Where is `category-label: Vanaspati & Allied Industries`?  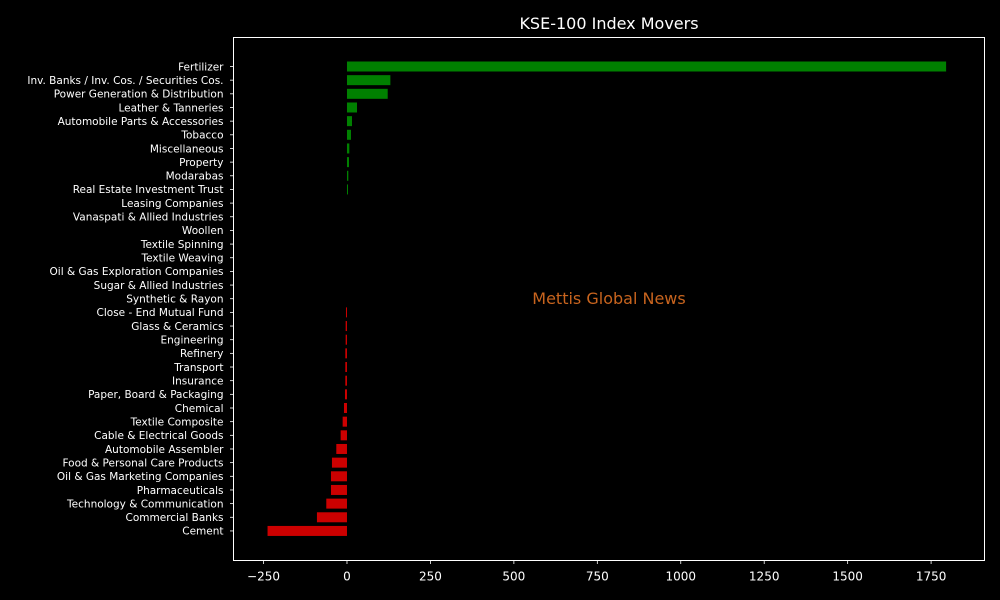
category-label: Vanaspati & Allied Industries is located at coordinates (148, 218).